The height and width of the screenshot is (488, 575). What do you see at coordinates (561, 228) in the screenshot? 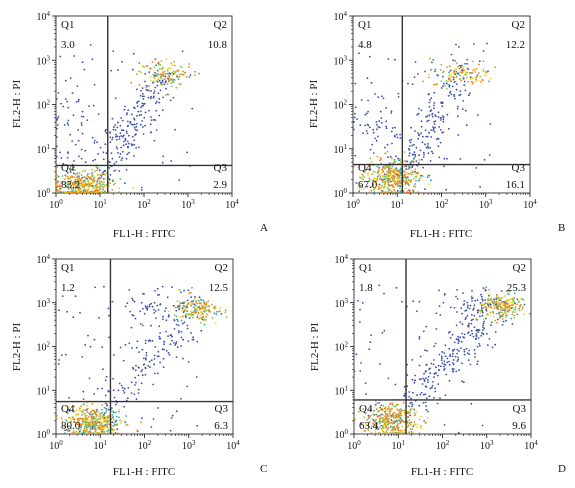
I see `panel-letter: B` at bounding box center [561, 228].